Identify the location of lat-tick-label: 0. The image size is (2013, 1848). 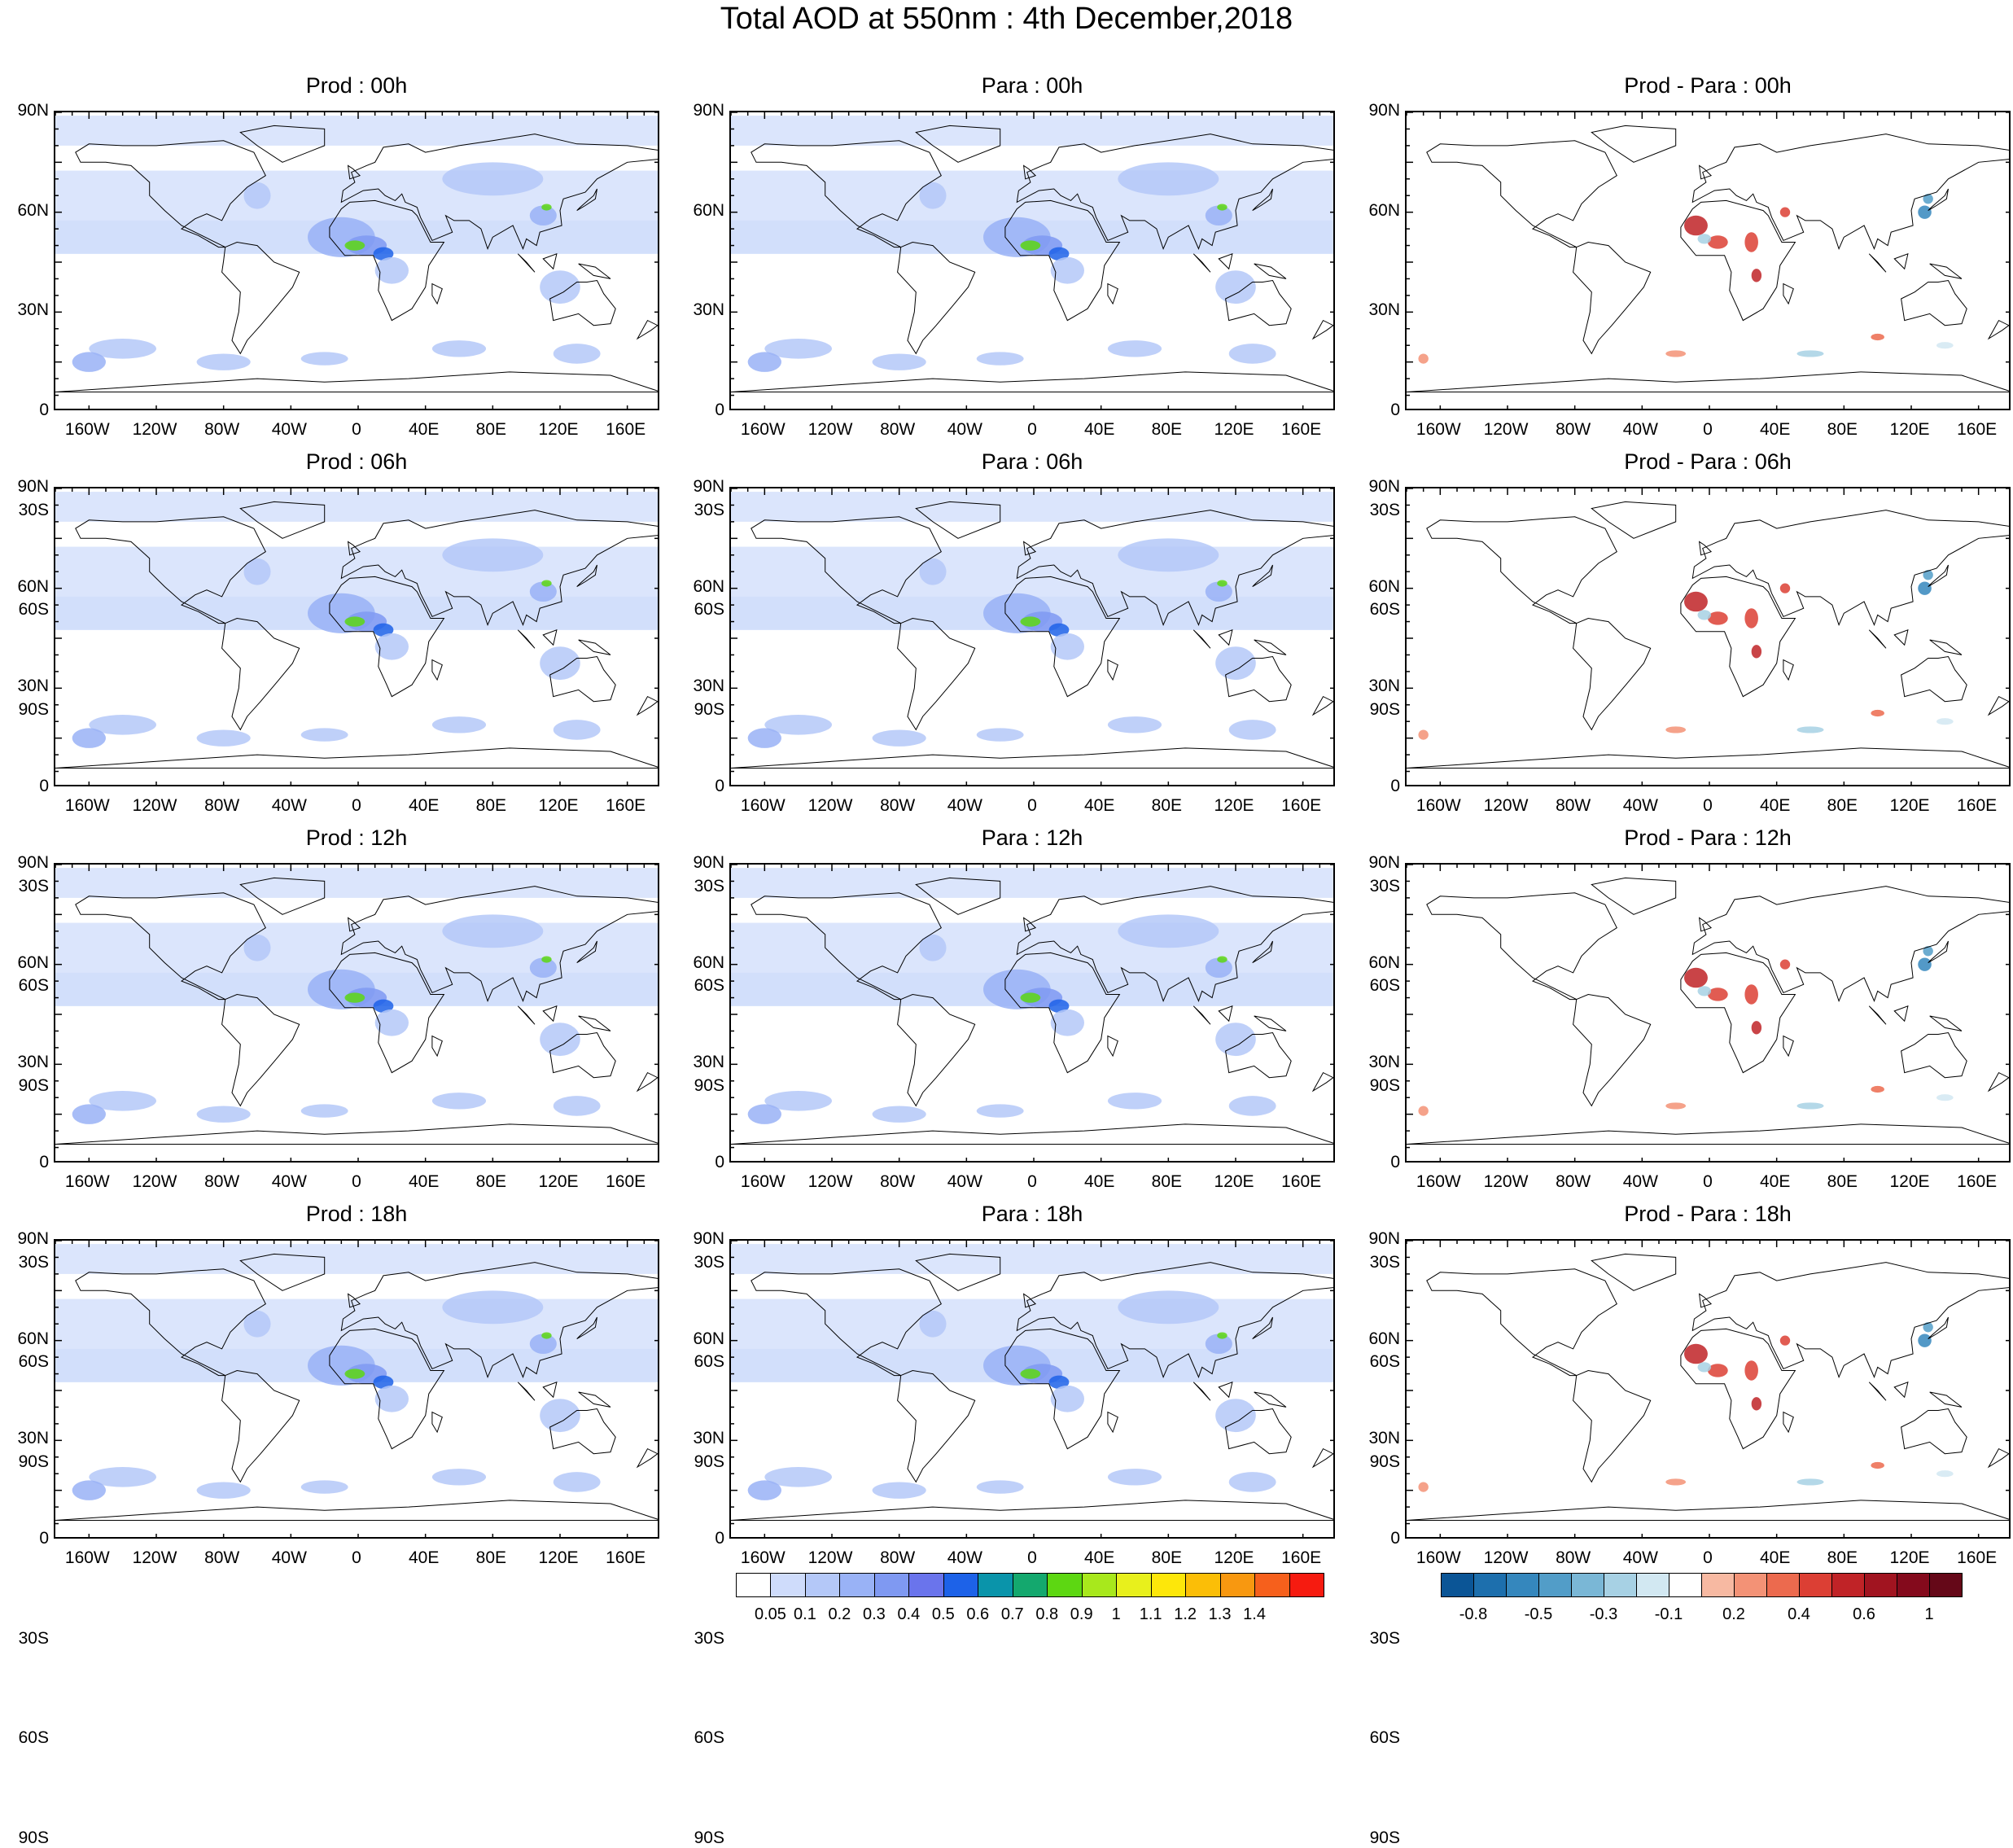
(719, 786).